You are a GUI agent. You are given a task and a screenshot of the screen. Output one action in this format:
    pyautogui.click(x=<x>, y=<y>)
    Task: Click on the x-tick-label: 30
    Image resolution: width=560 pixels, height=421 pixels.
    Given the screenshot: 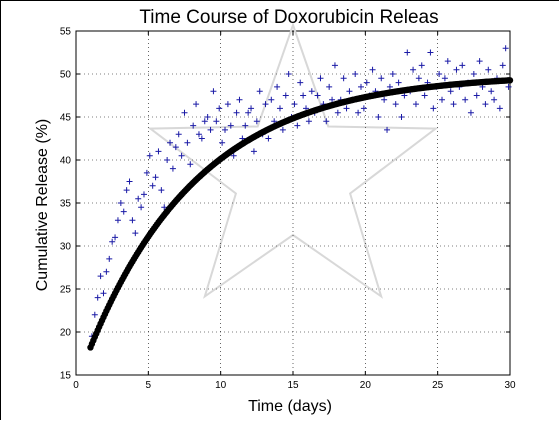 What is the action you would take?
    pyautogui.click(x=510, y=385)
    